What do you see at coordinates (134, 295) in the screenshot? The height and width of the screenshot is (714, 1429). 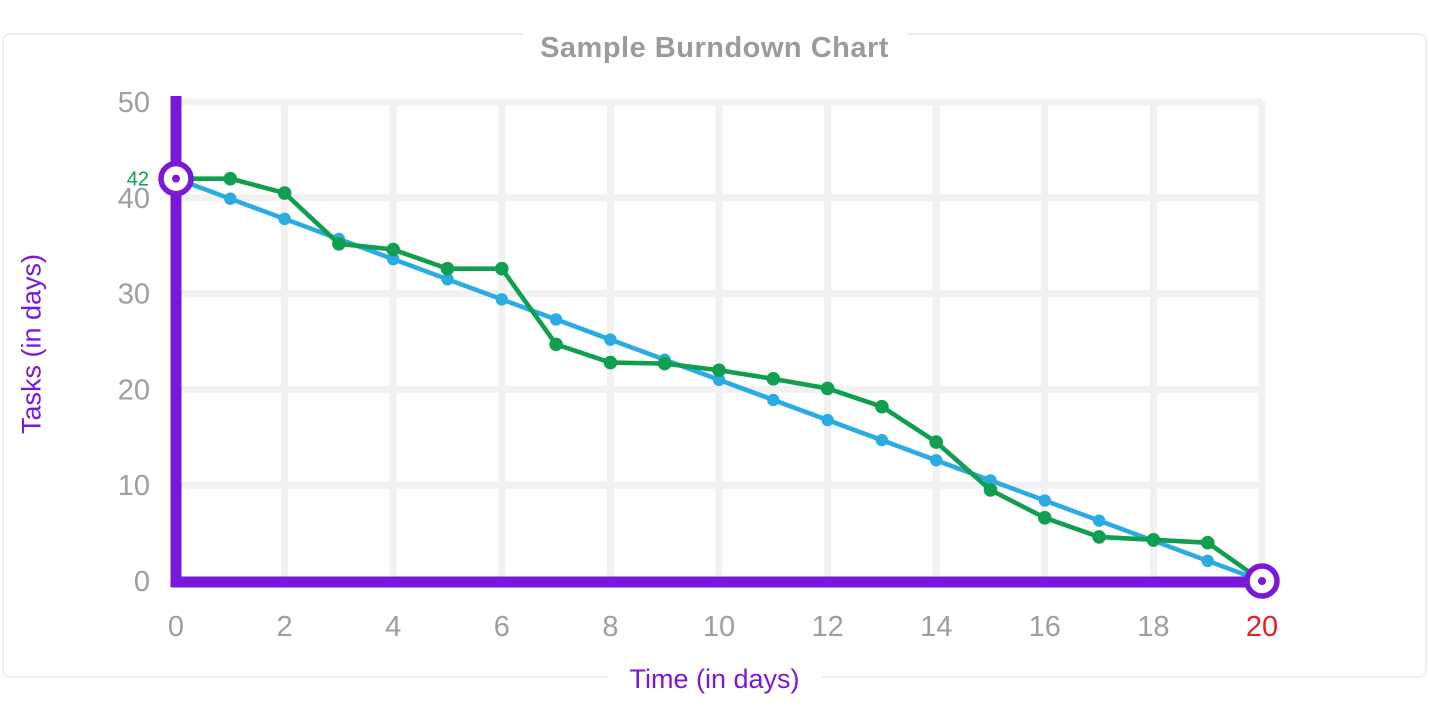 I see `y-tick-label: 30` at bounding box center [134, 295].